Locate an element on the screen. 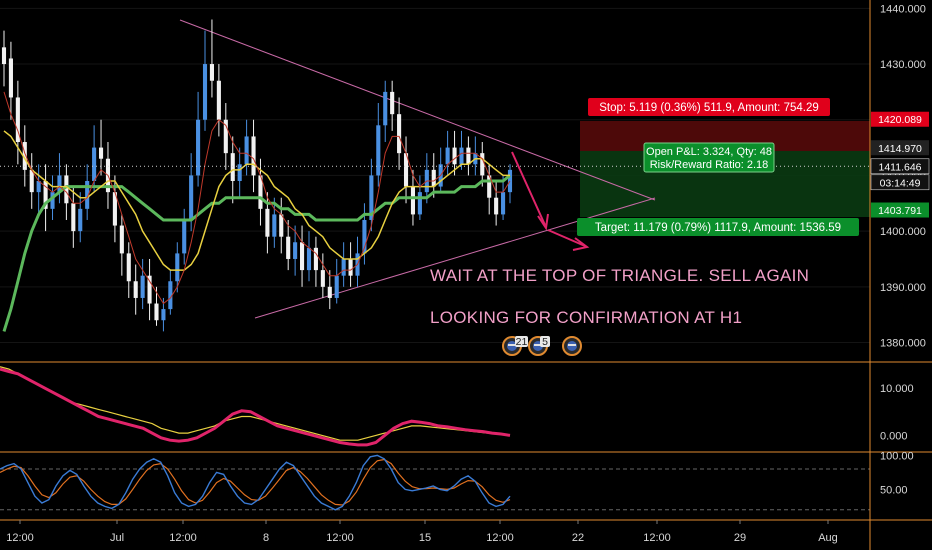 The height and width of the screenshot is (550, 932). target-label-box is located at coordinates (718, 227).